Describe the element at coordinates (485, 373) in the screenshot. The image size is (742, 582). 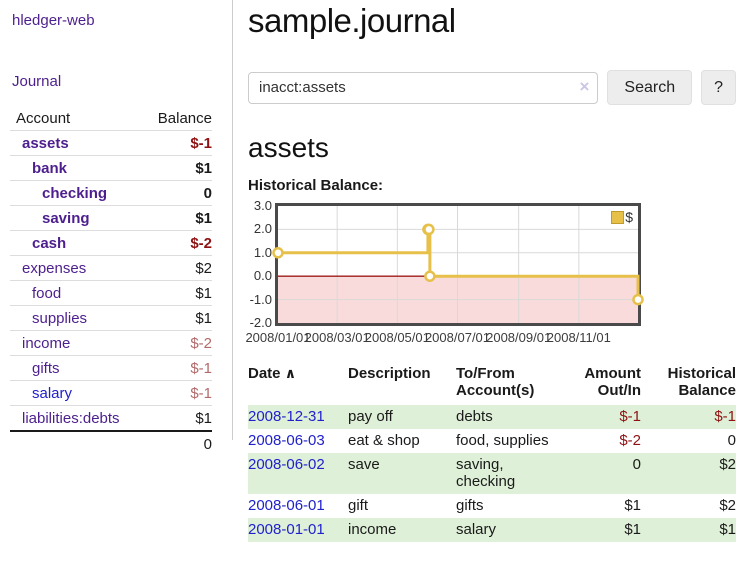
I see `tofrom-line1: To/From` at that location.